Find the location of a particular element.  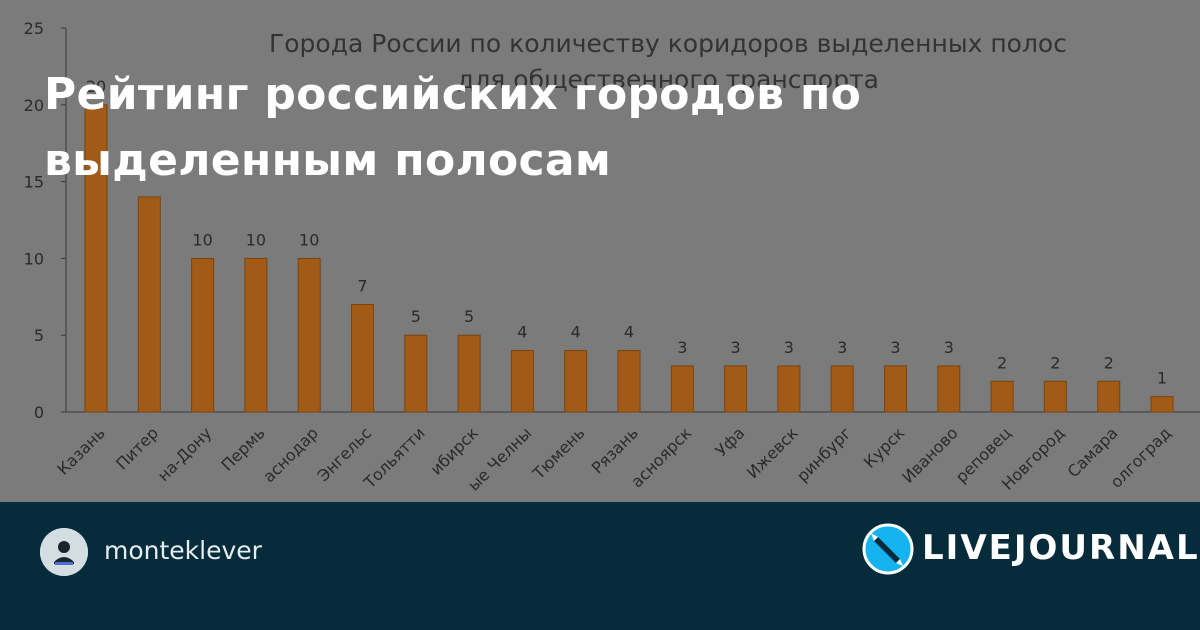

data-label-11: 3 is located at coordinates (682, 347).